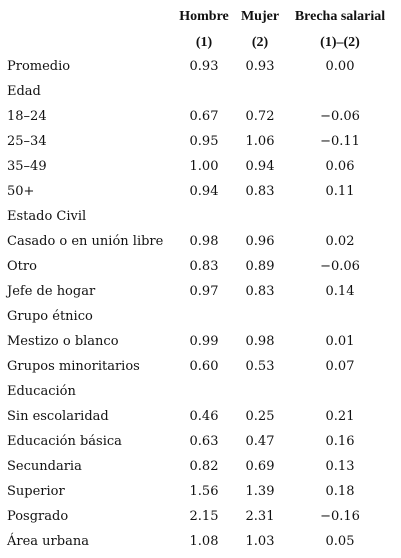  What do you see at coordinates (204, 141) in the screenshot?
I see `cell-value: 0.95` at bounding box center [204, 141].